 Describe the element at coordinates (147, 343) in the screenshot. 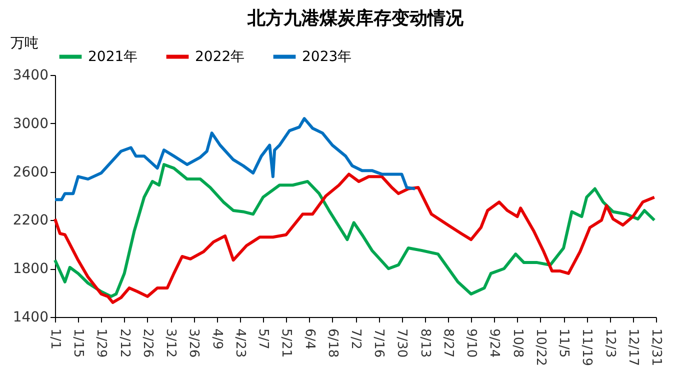

I see `x-tick-label: 2/26` at that location.